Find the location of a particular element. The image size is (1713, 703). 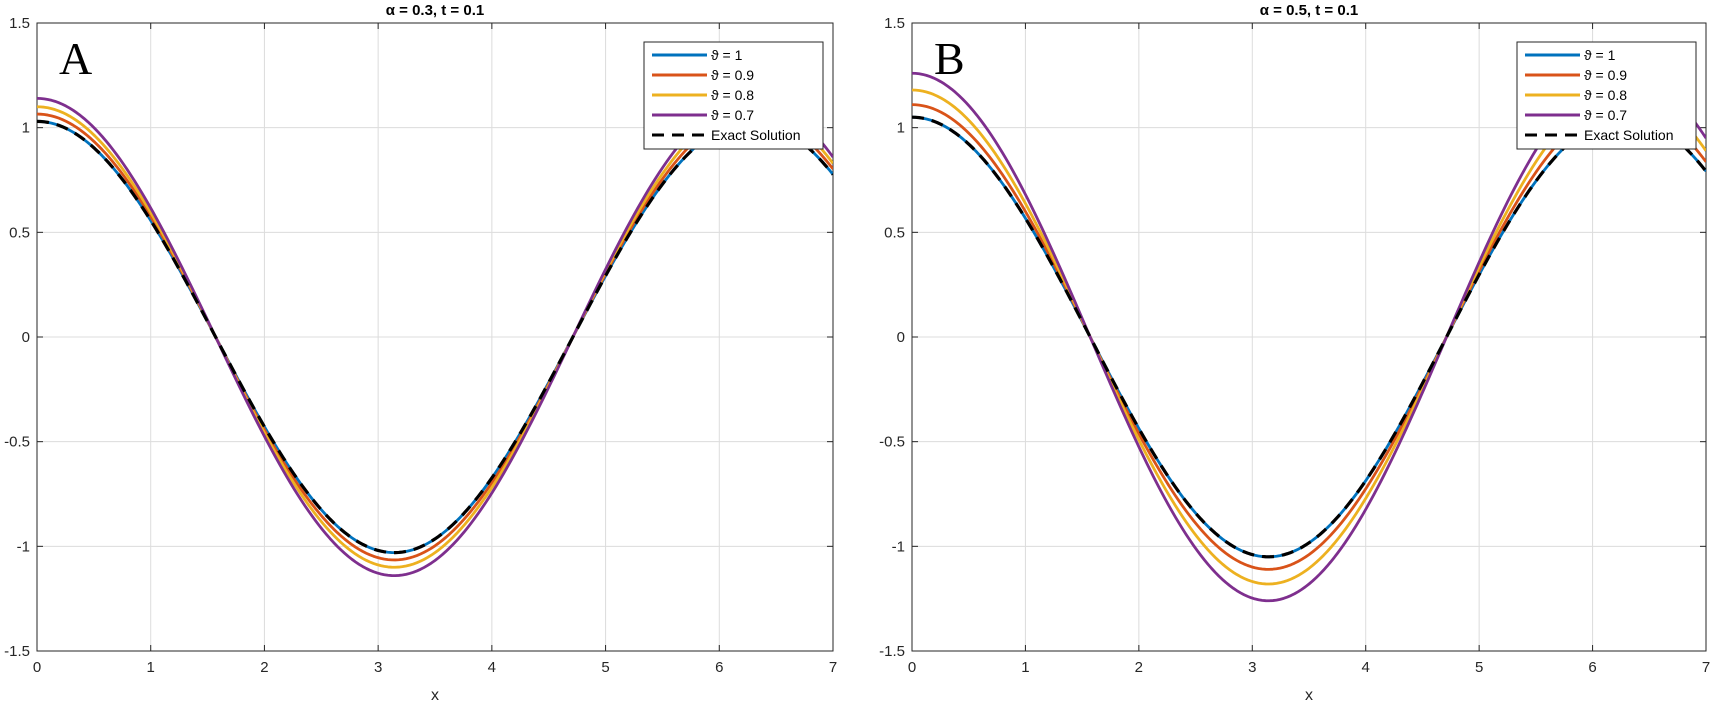

panel-label: A is located at coordinates (75, 58).